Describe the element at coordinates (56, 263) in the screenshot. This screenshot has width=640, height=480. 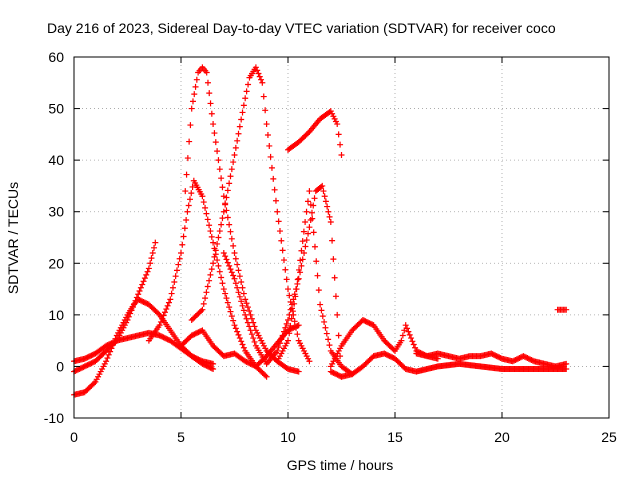
I see `y-tick-label: 20` at that location.